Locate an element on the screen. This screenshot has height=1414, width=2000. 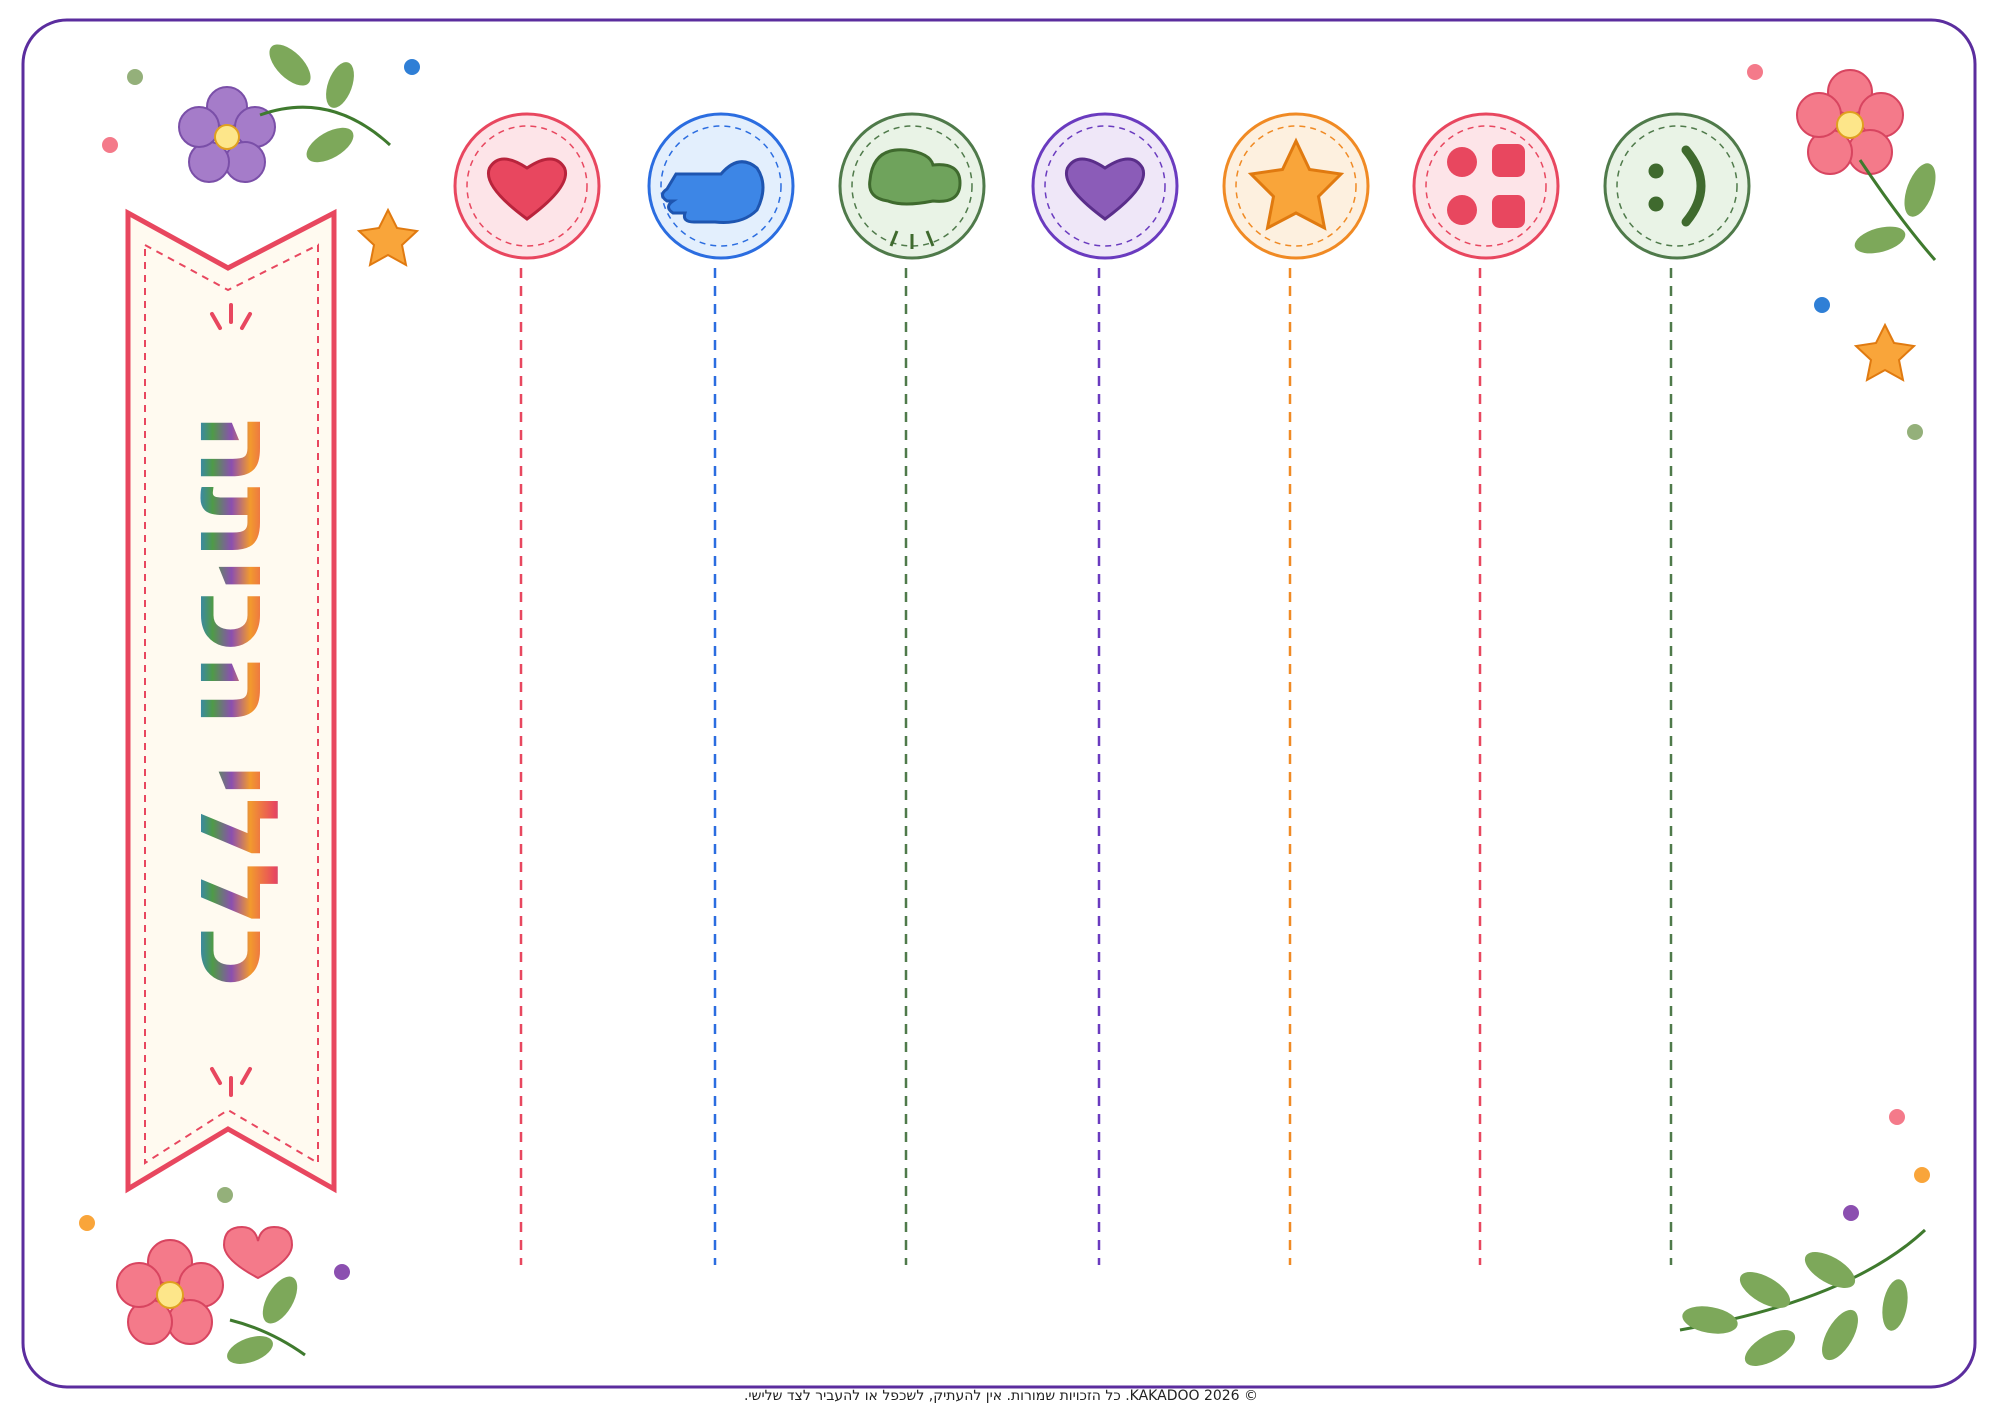
banner: כללי הכיתה is located at coordinates (231, 701).